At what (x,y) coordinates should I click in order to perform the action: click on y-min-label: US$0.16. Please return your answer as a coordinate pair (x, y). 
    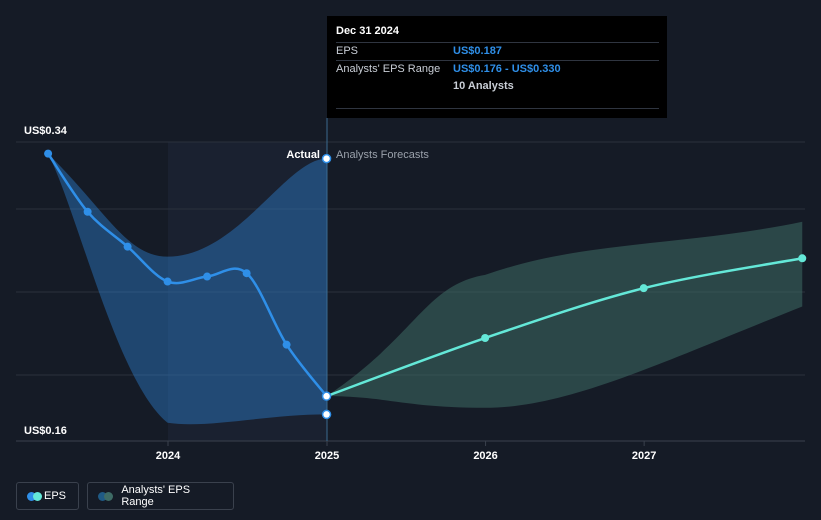
    Looking at the image, I should click on (45, 431).